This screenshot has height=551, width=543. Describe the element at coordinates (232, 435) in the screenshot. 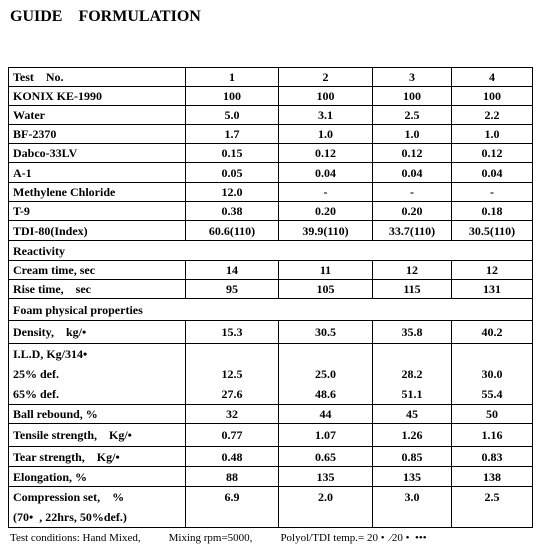

I see `cell-value: 0.77` at that location.